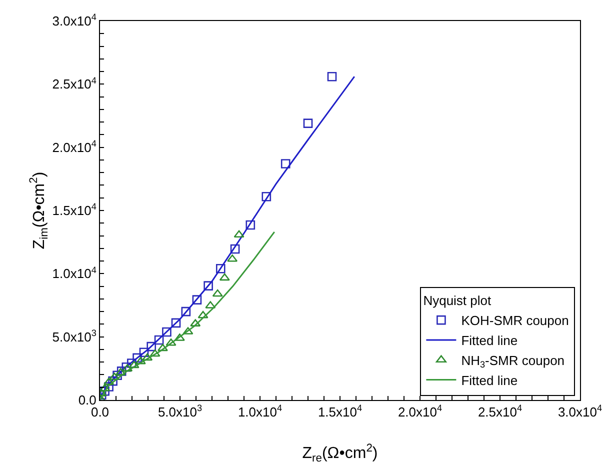  Describe the element at coordinates (74, 146) in the screenshot. I see `y-tick-label: 2.0x10$^{4}$` at that location.